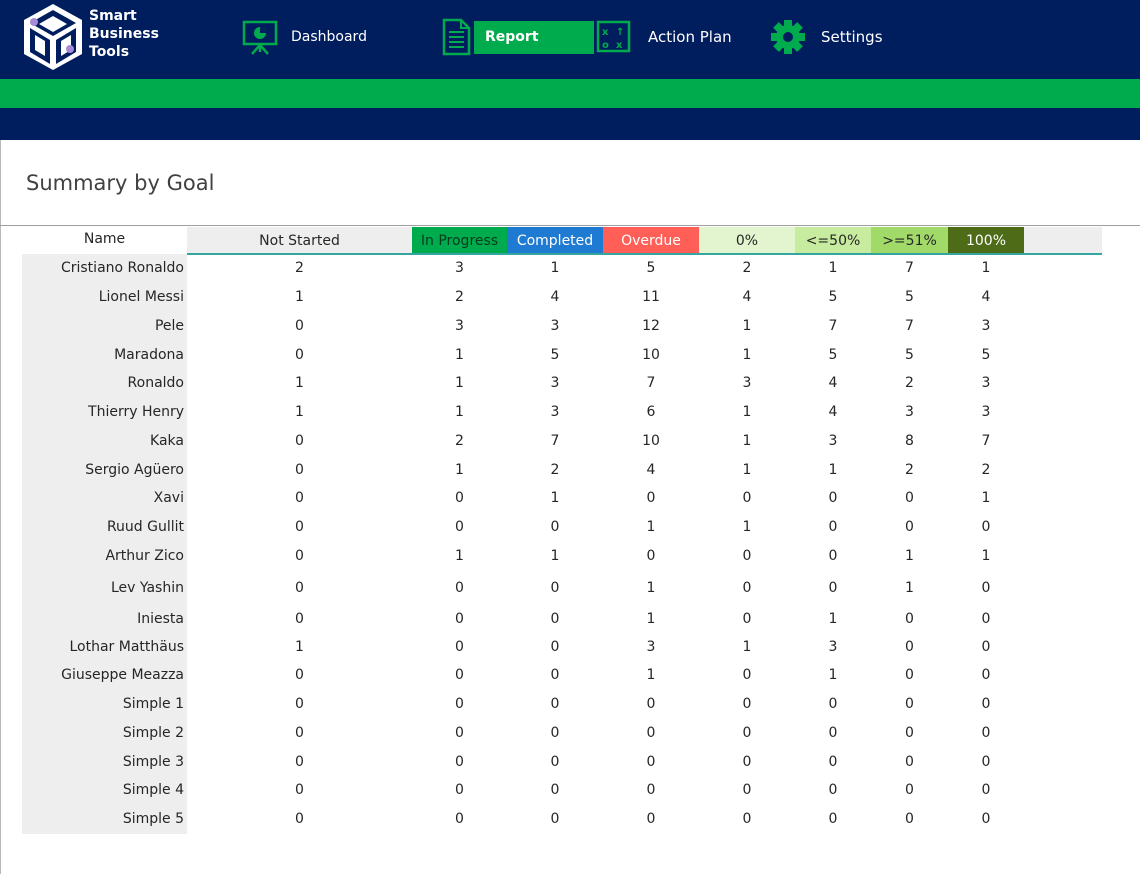 The image size is (1140, 874). I want to click on brand-line-3: Tools, so click(109, 52).